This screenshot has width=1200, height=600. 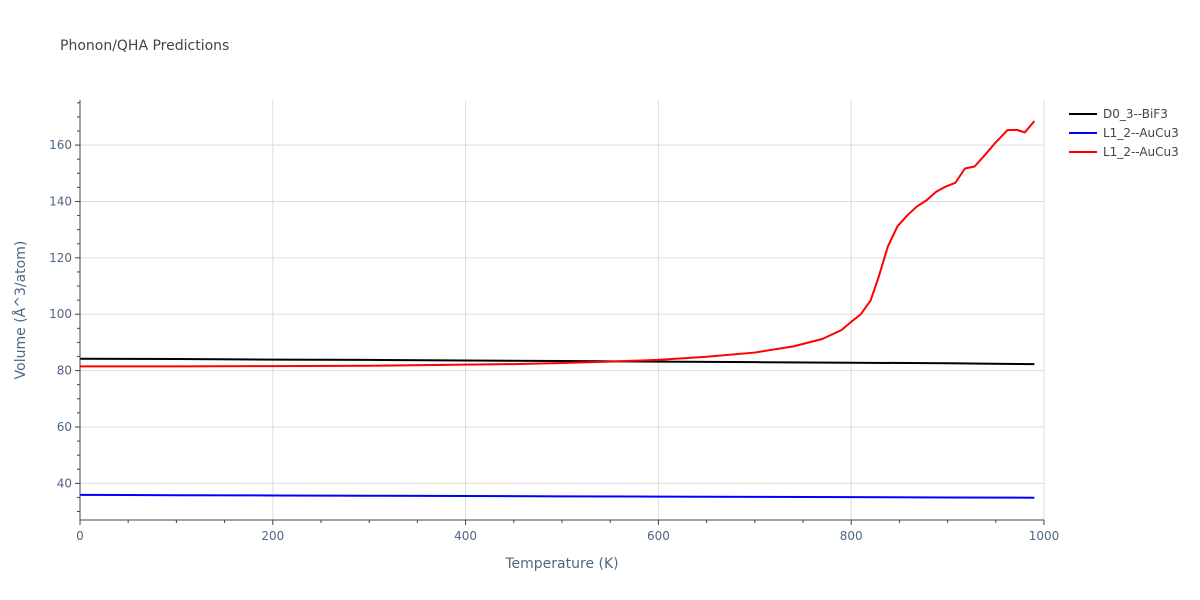 I want to click on x-tick-label: 1000, so click(x=1044, y=536).